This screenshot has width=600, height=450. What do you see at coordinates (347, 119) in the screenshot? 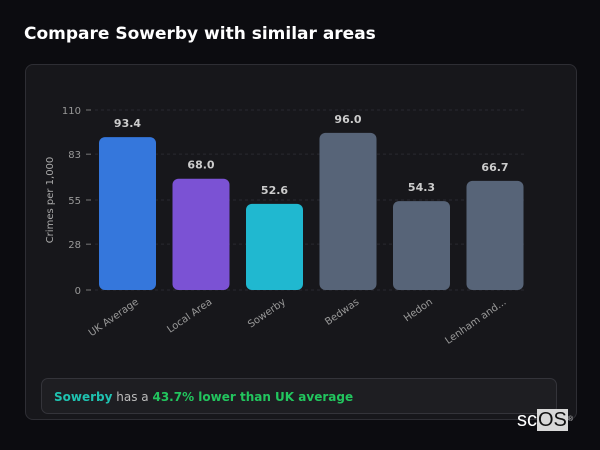
I see `data-label: 96.0` at bounding box center [347, 119].